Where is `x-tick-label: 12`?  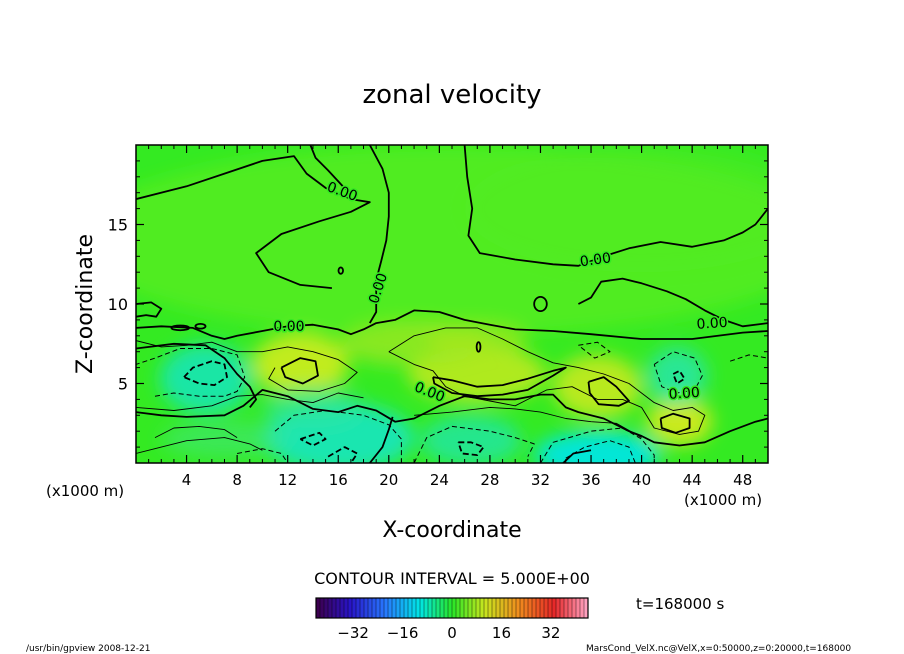 x-tick-label: 12 is located at coordinates (287, 480).